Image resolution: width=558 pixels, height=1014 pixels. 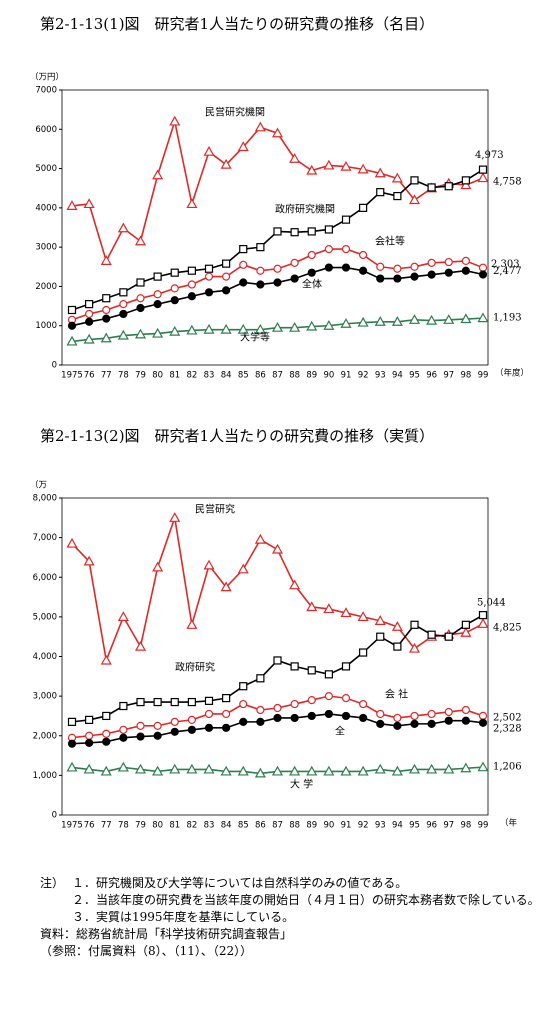 I want to click on x-tick-label: 86, so click(x=260, y=376).